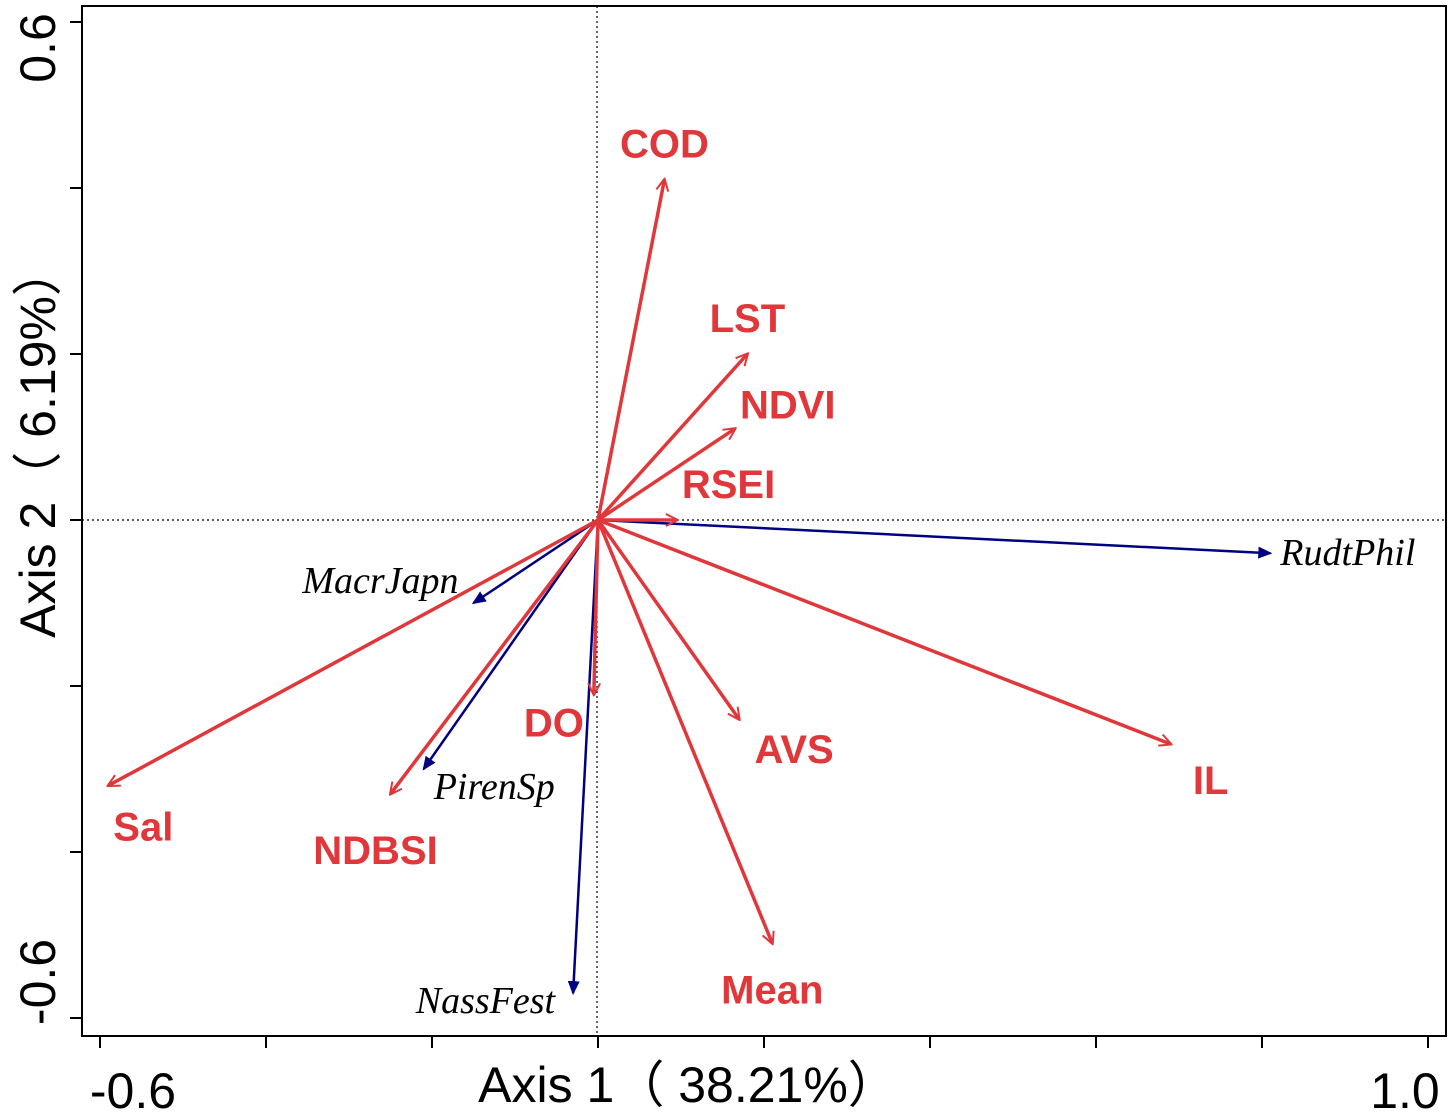 The image size is (1453, 1115). What do you see at coordinates (748, 319) in the screenshot?
I see `env-label-LST: LST` at bounding box center [748, 319].